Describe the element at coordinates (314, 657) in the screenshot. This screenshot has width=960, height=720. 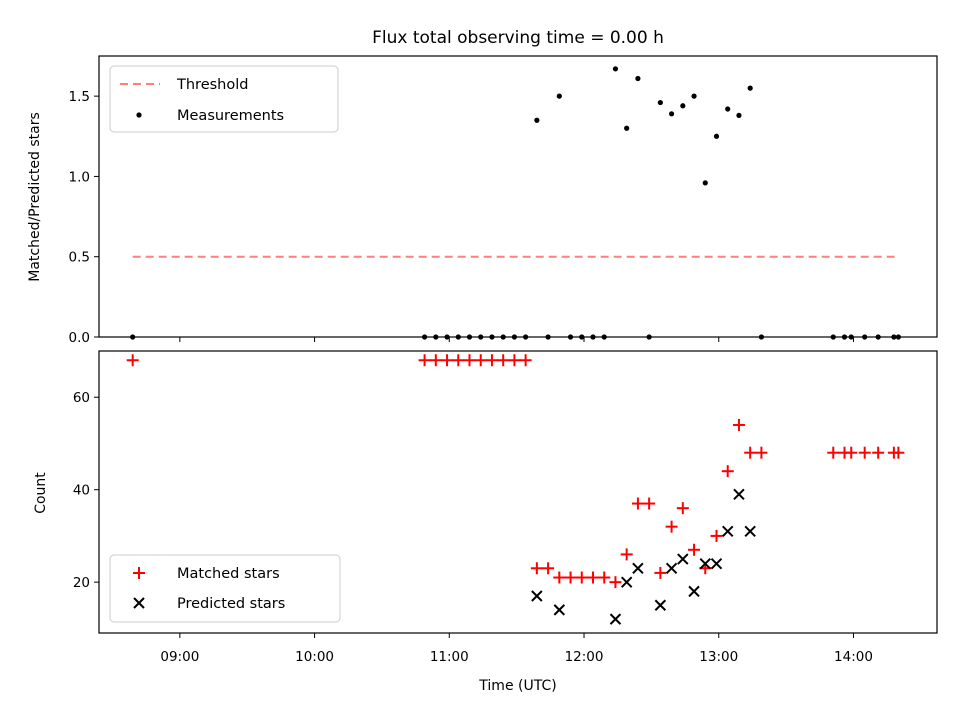
I see `bottom-x-tick-label: 10:00` at that location.